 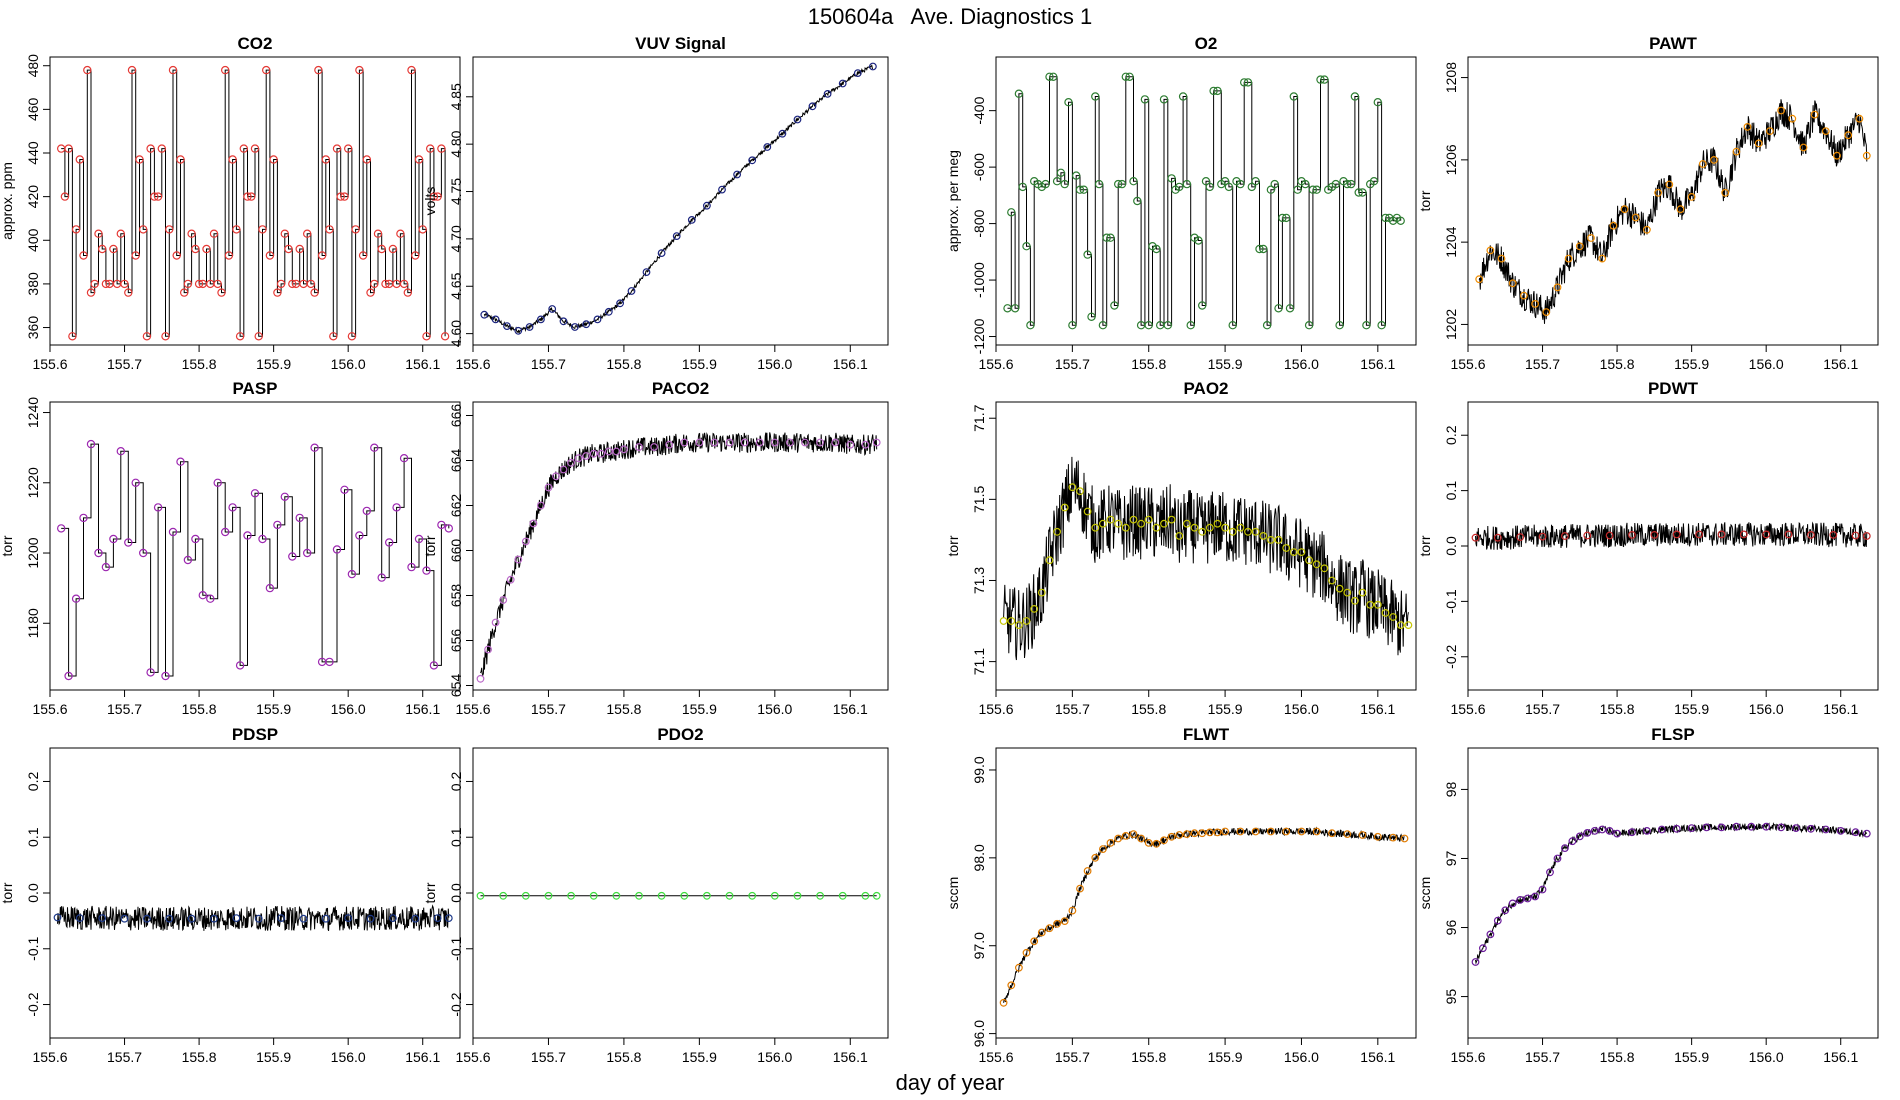 I want to click on y-tick-label: 660, so click(x=456, y=551).